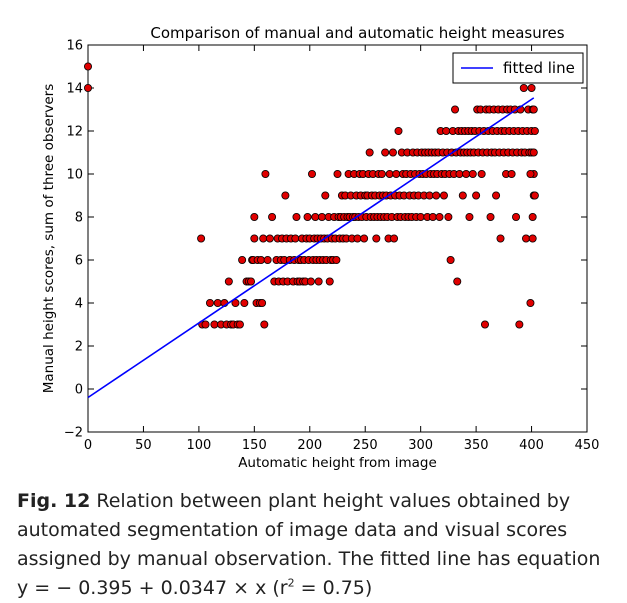 The width and height of the screenshot is (627, 603). Describe the element at coordinates (198, 445) in the screenshot. I see `x-tick-label: 100` at that location.